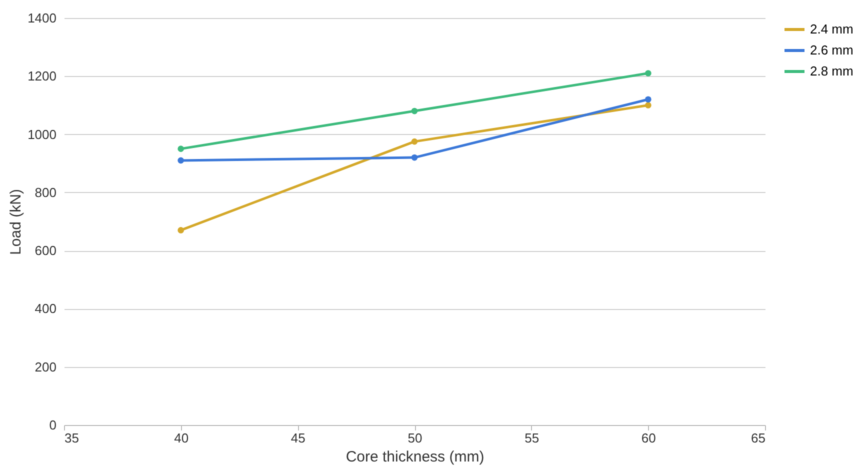  Describe the element at coordinates (415, 438) in the screenshot. I see `x-tick-label: 50` at that location.